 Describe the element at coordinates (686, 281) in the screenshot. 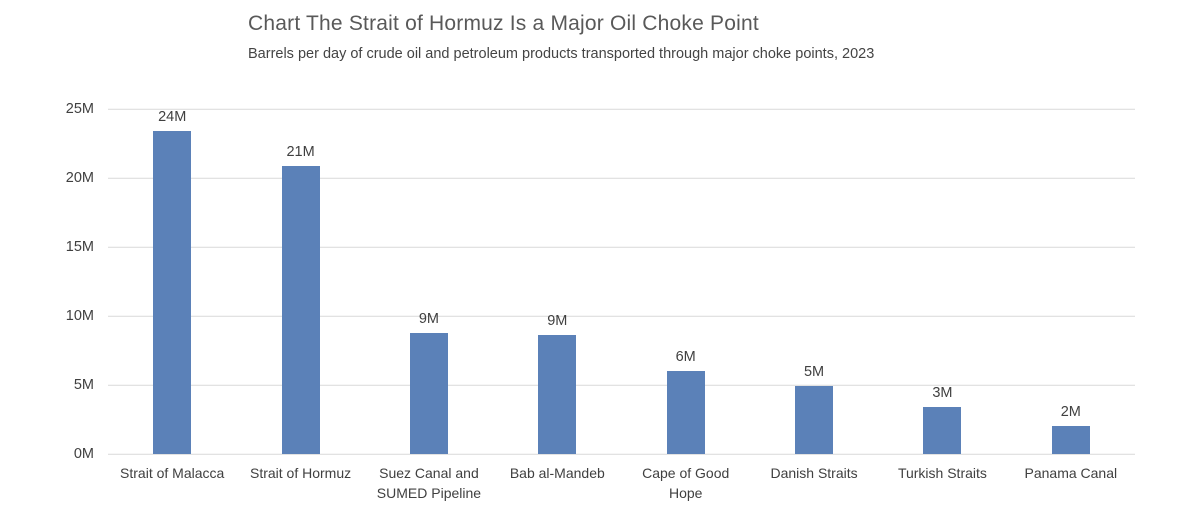

I see `bar-slot: 6M` at that location.